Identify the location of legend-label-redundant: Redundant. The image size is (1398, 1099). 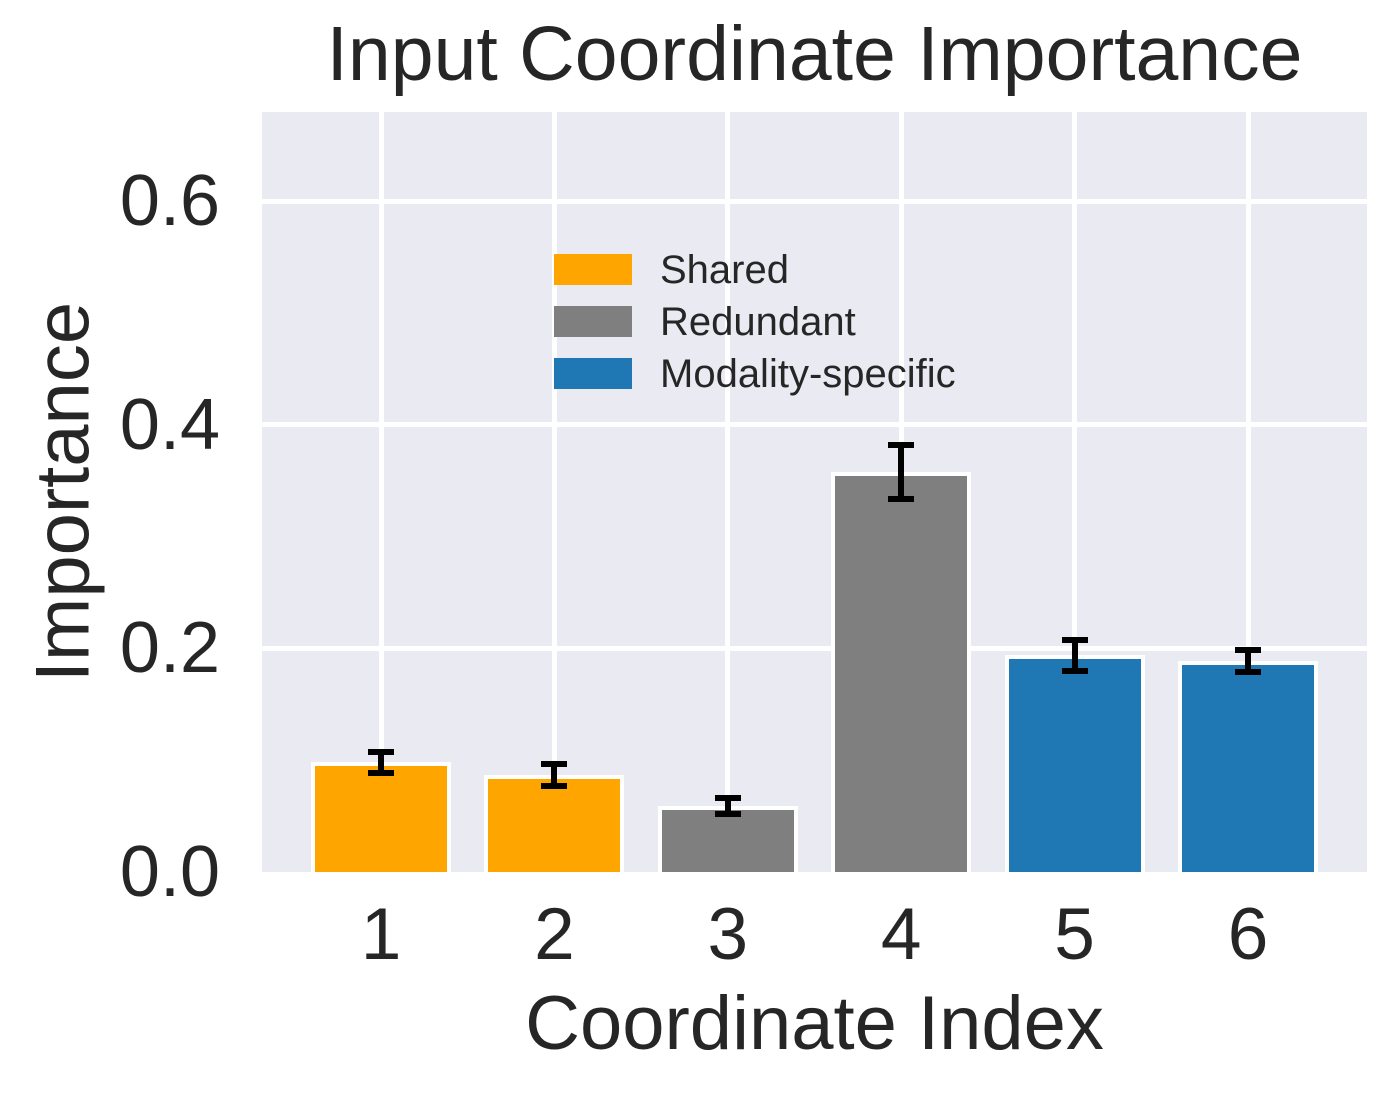
(758, 321).